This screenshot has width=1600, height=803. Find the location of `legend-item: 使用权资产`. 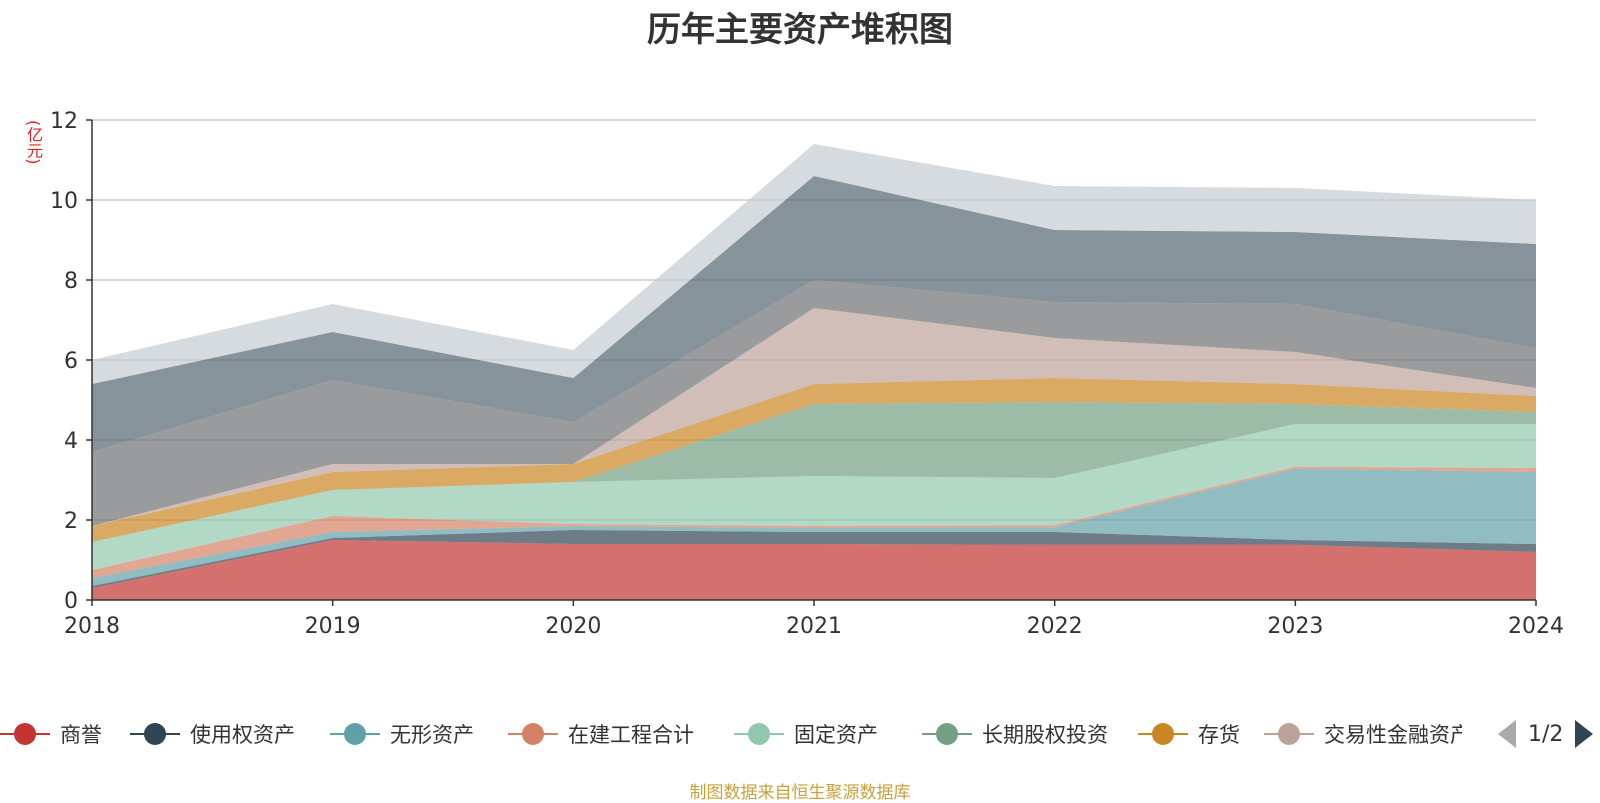

legend-item: 使用权资产 is located at coordinates (212, 734).